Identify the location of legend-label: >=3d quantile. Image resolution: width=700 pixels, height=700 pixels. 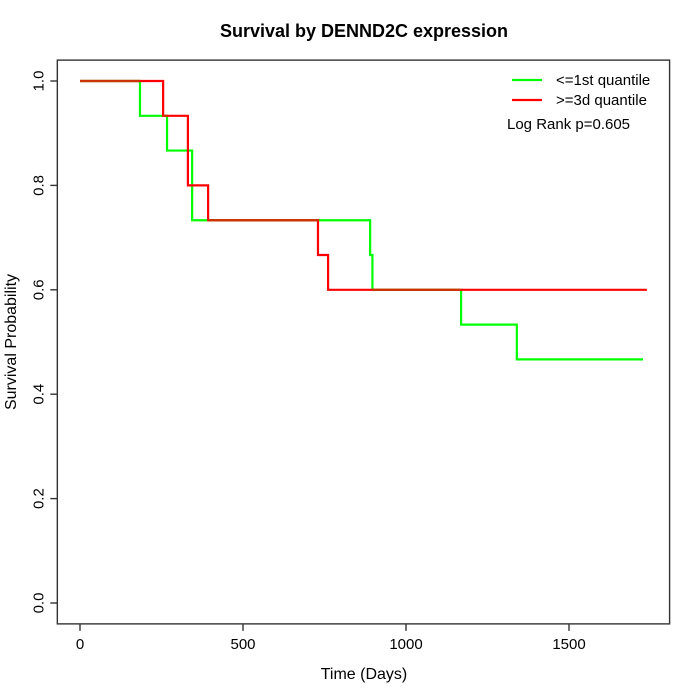
(601, 100).